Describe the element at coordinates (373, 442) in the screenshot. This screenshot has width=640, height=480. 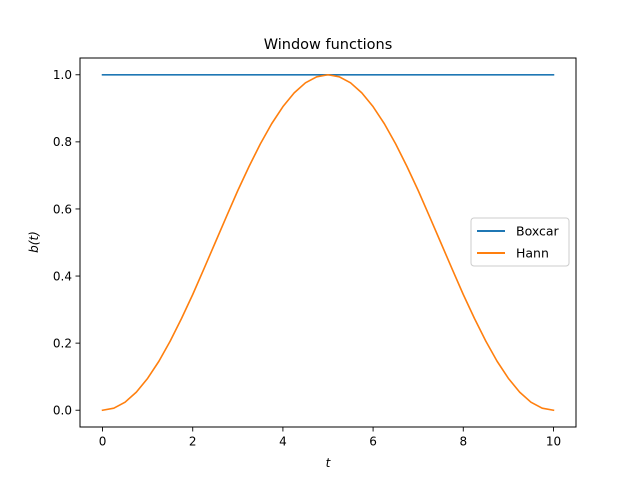
I see `x-tick-label: 6` at that location.